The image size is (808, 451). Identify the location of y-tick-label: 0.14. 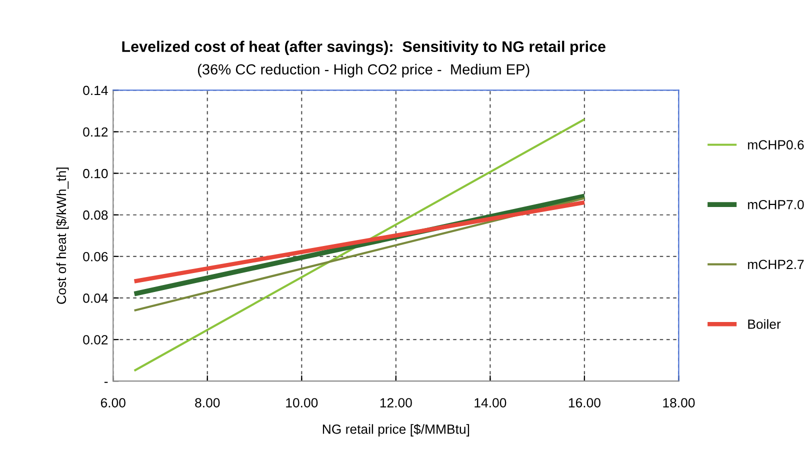
(95, 91).